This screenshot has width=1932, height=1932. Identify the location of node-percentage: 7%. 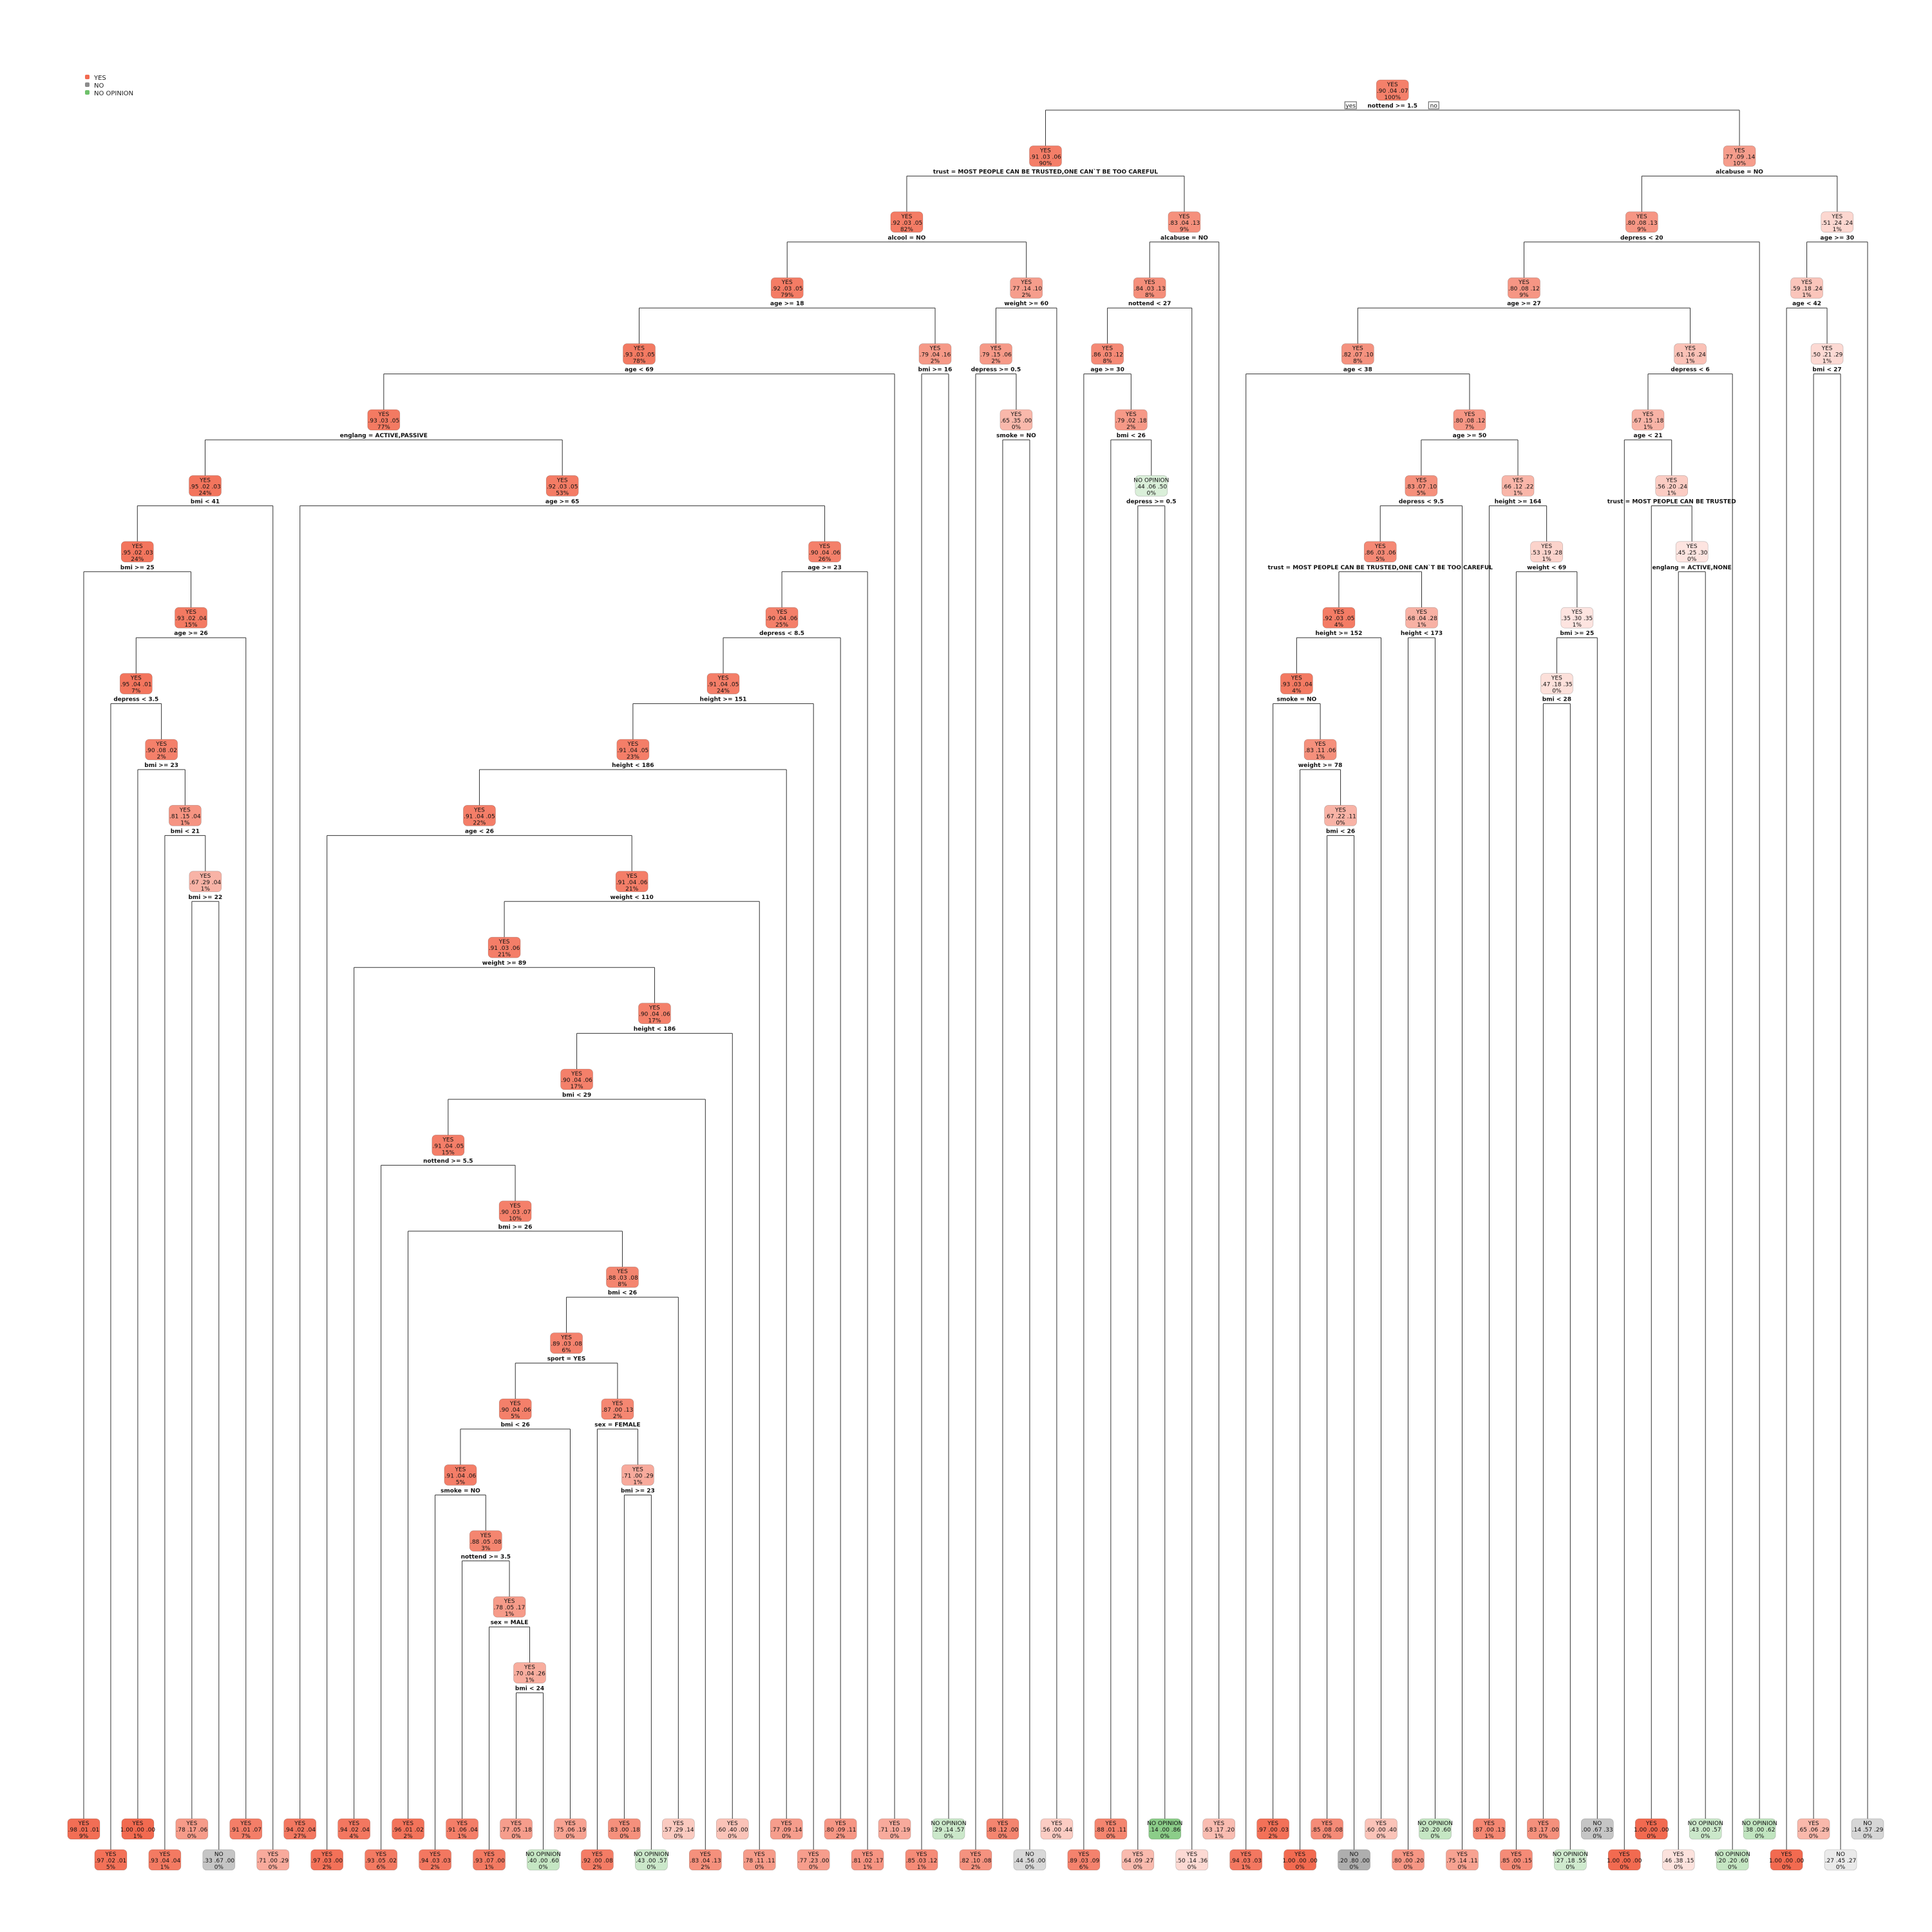
(1470, 428).